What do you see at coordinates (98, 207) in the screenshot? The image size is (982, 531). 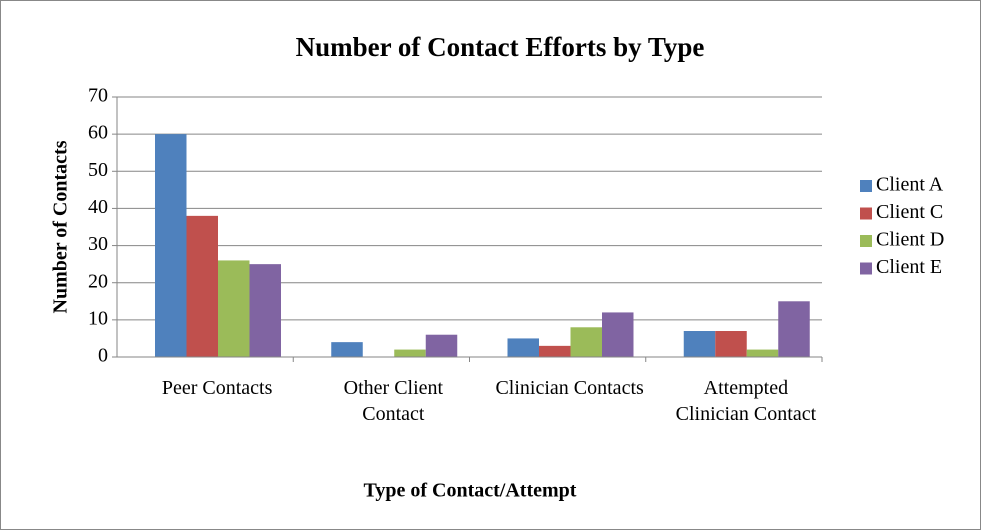 I see `y-tick-label: 40` at bounding box center [98, 207].